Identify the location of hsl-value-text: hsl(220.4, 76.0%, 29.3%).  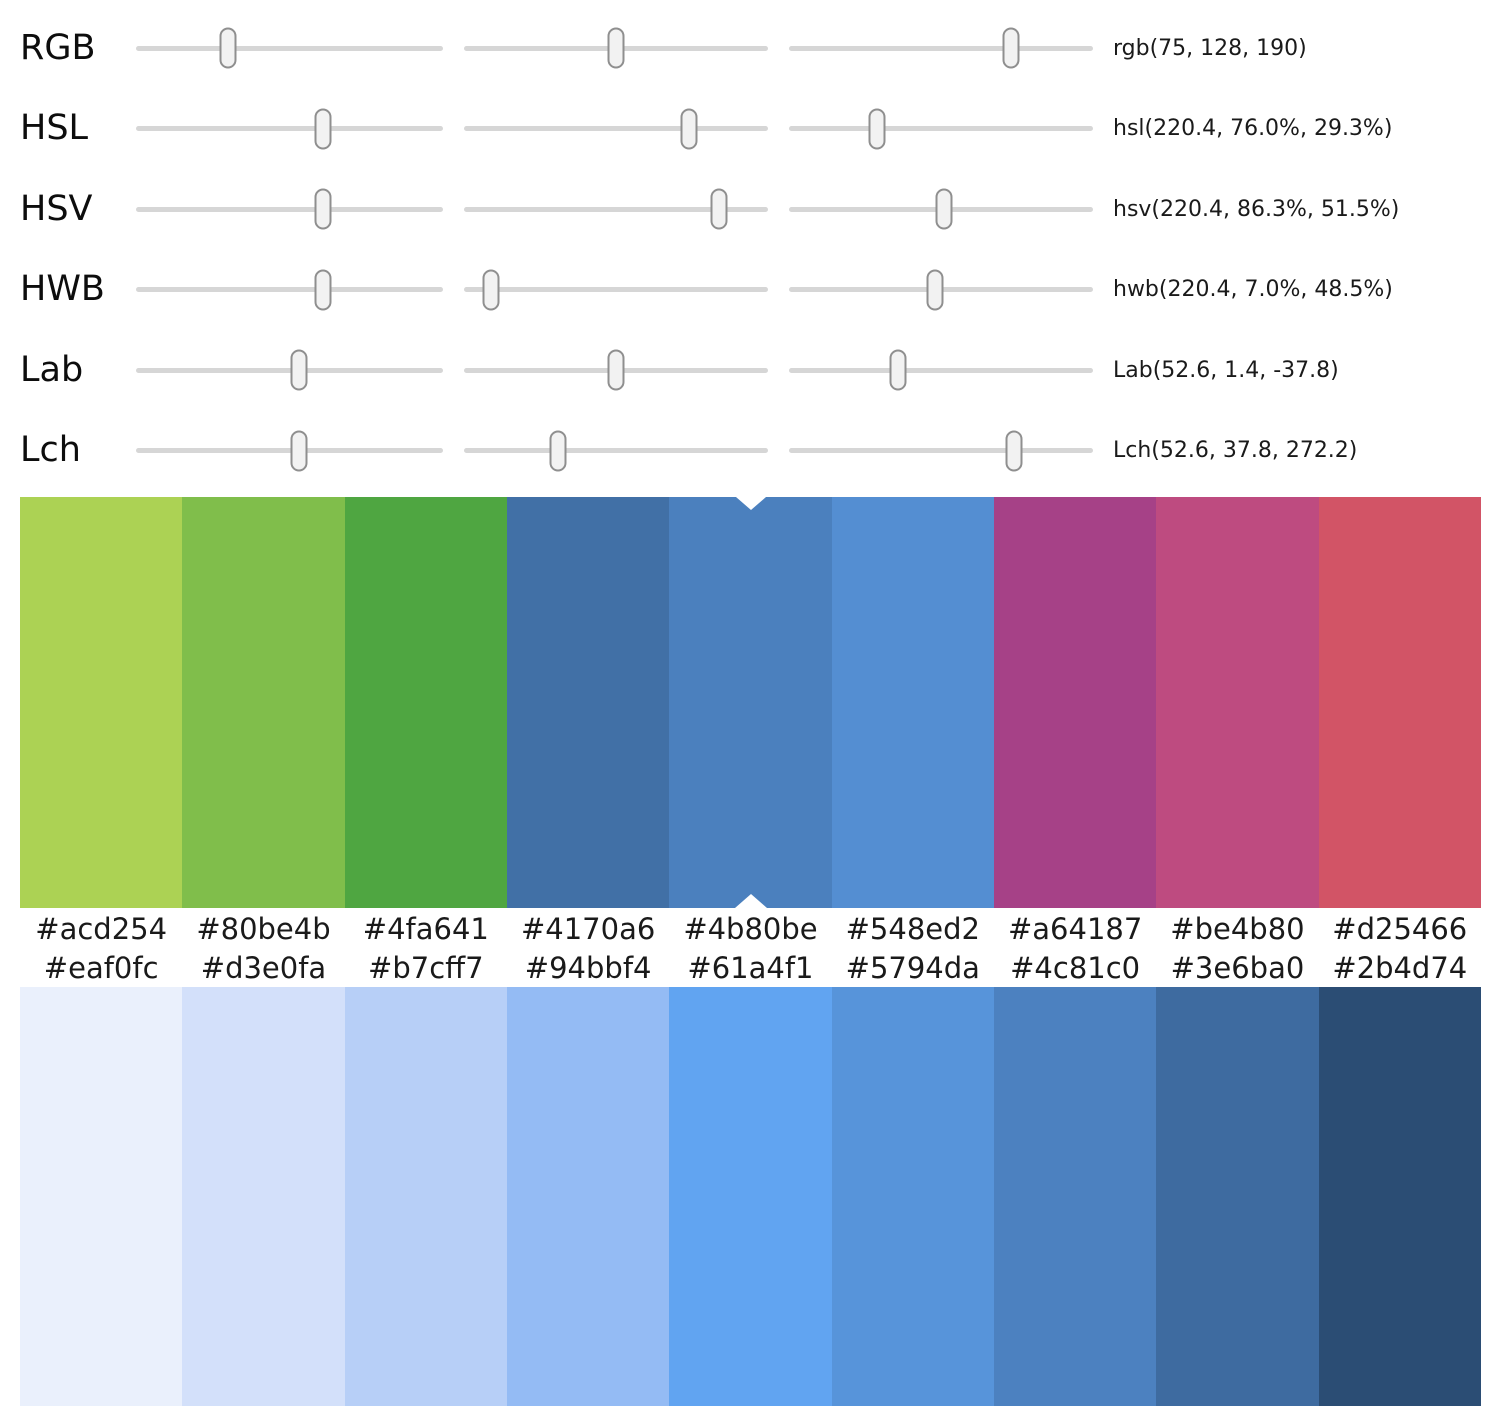
(1253, 129).